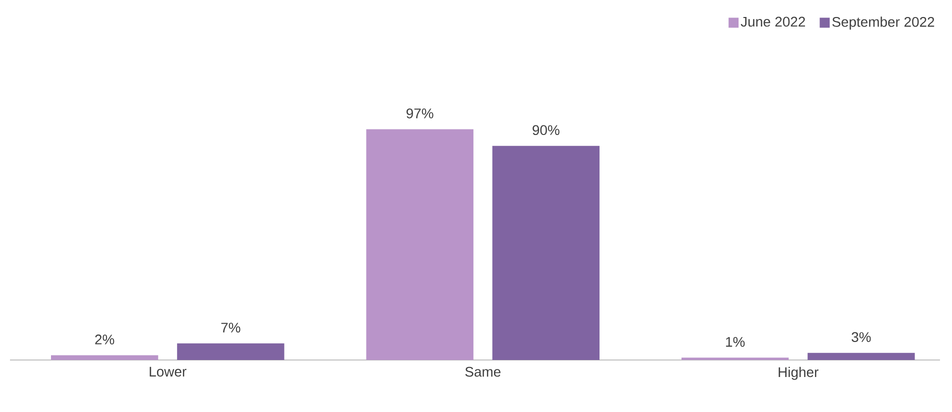  Describe the element at coordinates (482, 371) in the screenshot. I see `x-tick-label: Same` at that location.